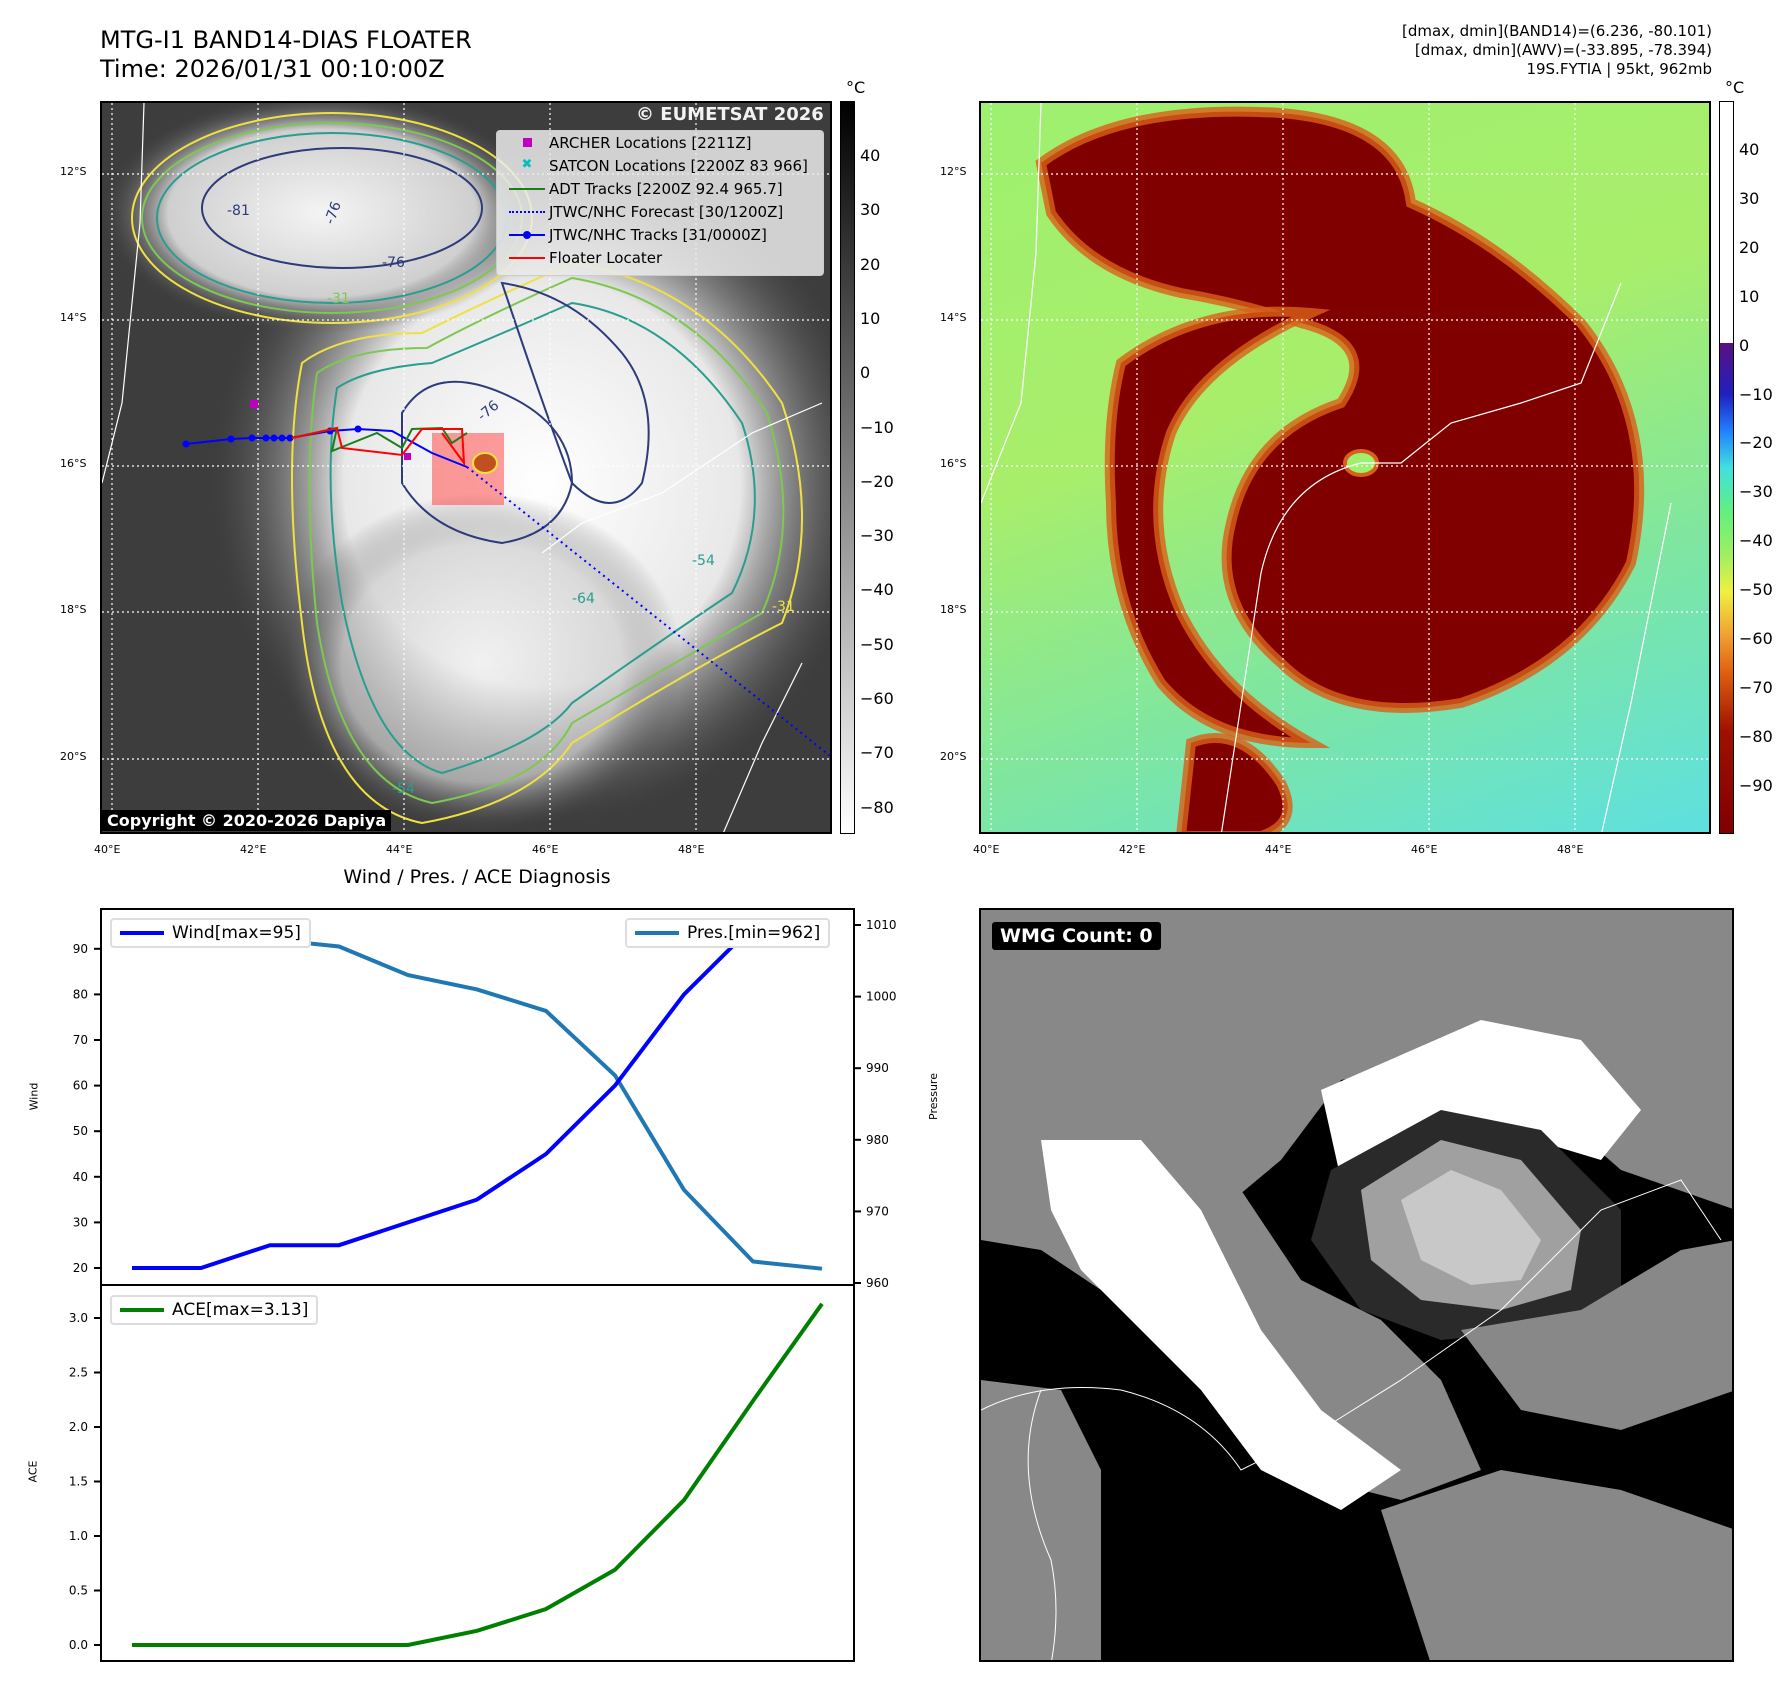  I want to click on colorbar-grayscale, so click(847, 467).